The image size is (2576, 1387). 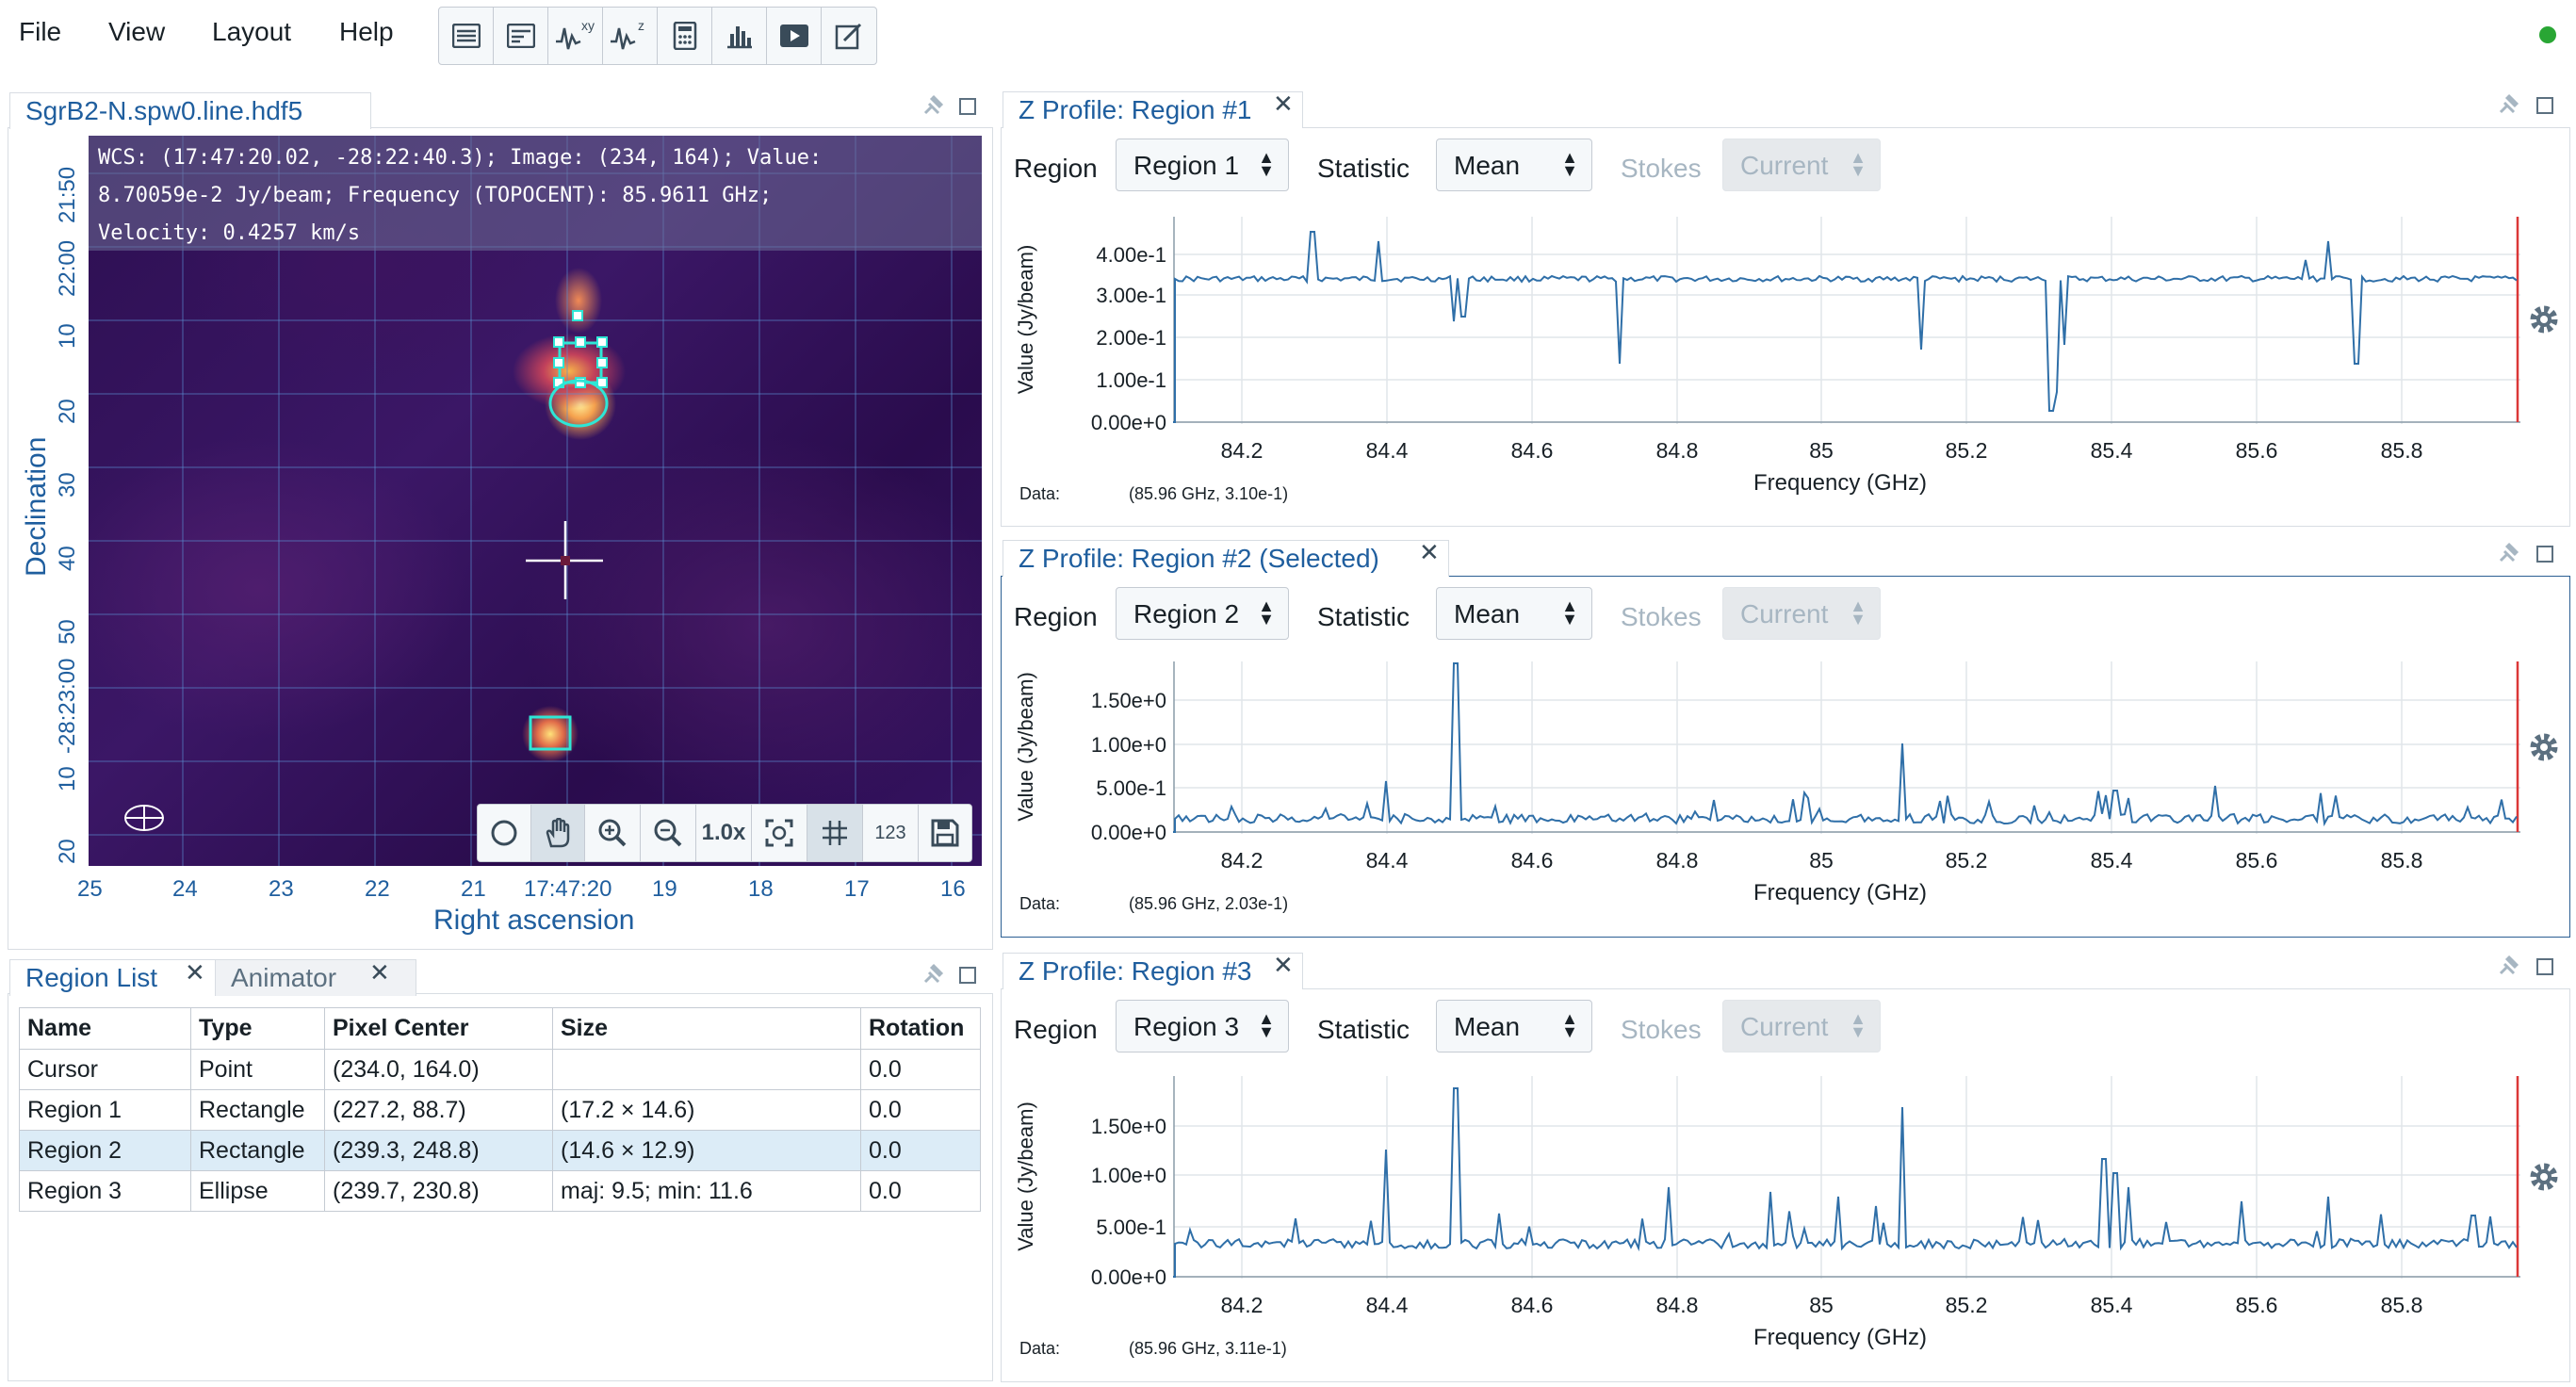 What do you see at coordinates (257, 1028) in the screenshot?
I see `col-header: Type` at bounding box center [257, 1028].